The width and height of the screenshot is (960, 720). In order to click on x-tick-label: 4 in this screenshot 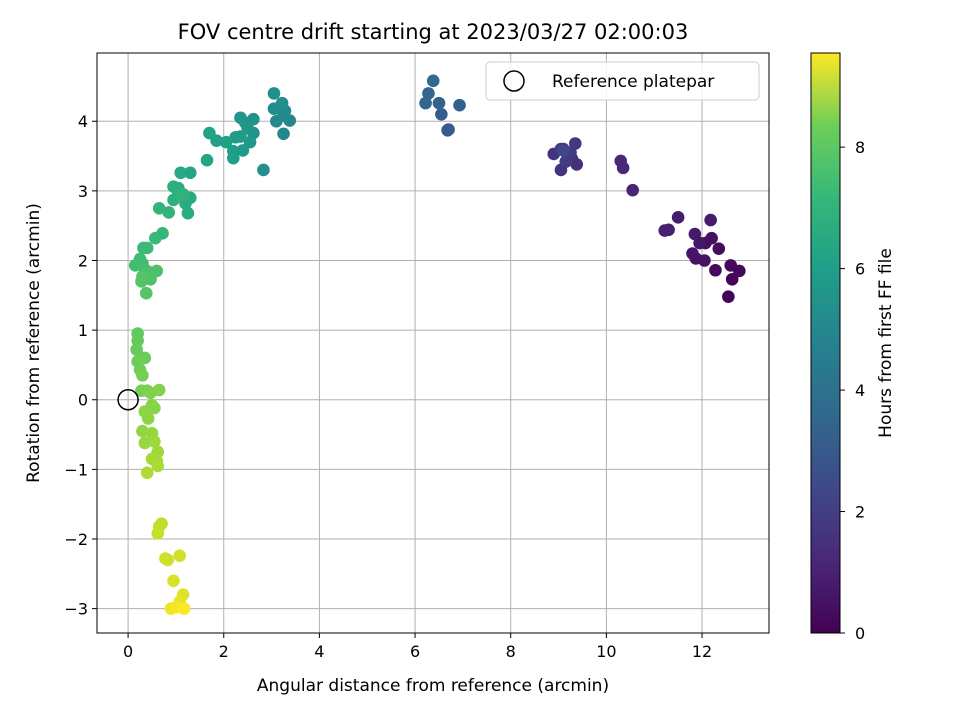, I will do `click(319, 651)`.